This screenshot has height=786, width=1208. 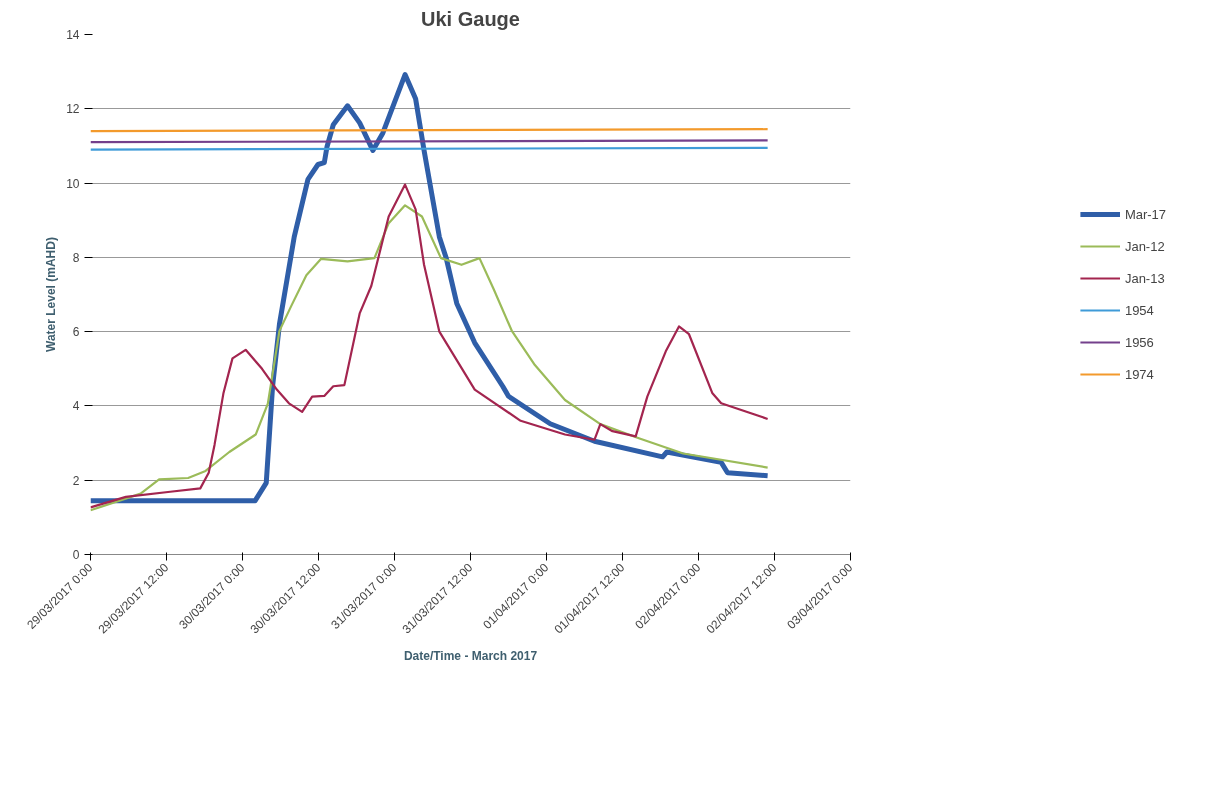 I want to click on y-axis-title: Water Level (mAHD), so click(x=51, y=294).